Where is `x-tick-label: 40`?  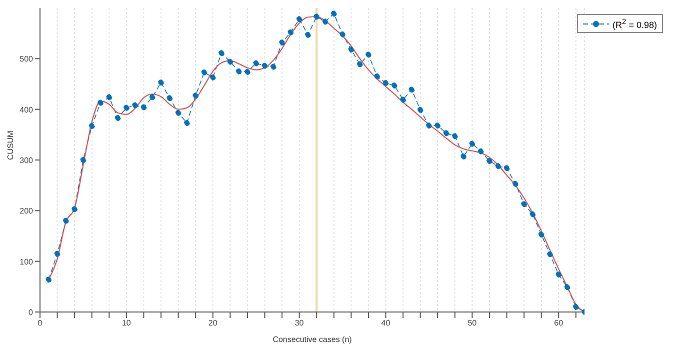 x-tick-label: 40 is located at coordinates (386, 323).